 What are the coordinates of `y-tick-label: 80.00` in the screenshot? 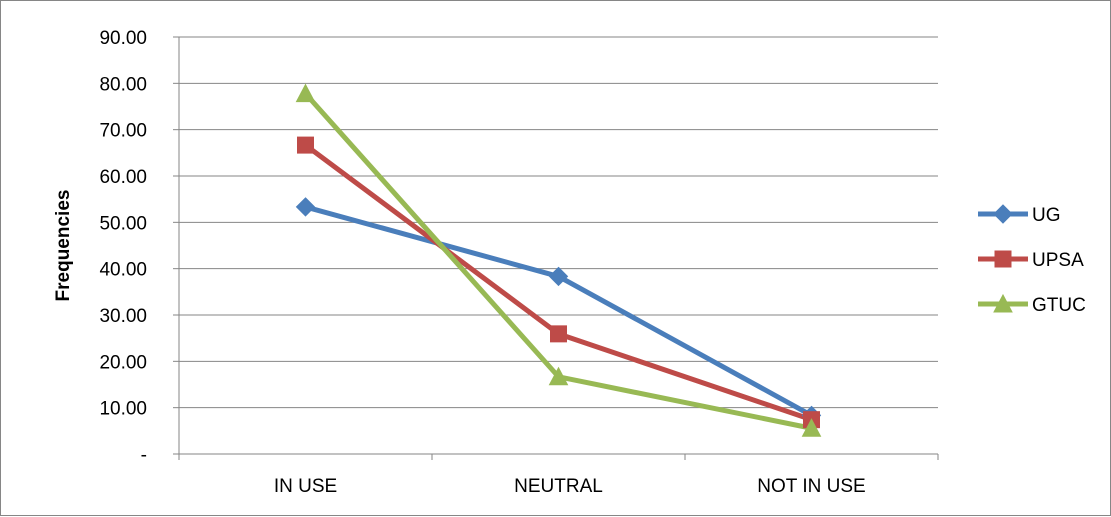 It's located at (123, 84).